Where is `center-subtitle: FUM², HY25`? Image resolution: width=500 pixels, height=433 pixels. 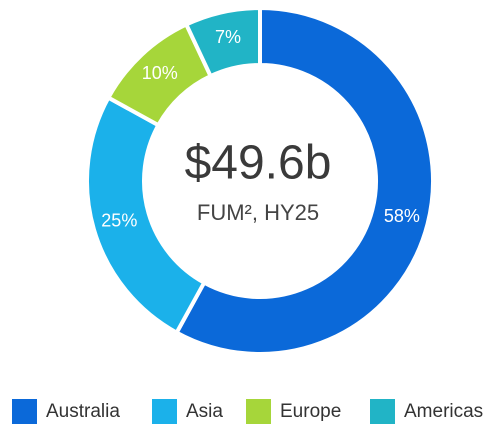 center-subtitle: FUM², HY25 is located at coordinates (258, 212).